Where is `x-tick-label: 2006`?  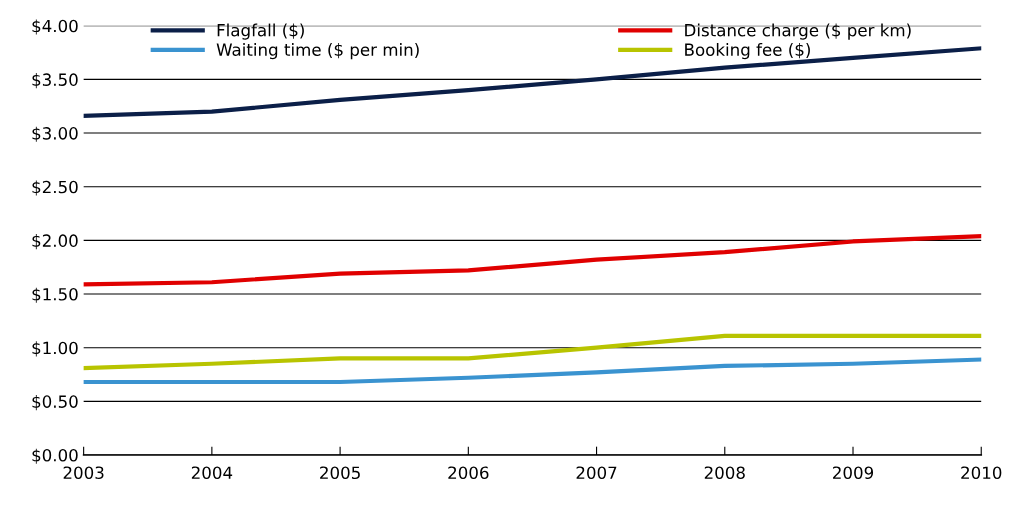 x-tick-label: 2006 is located at coordinates (468, 473).